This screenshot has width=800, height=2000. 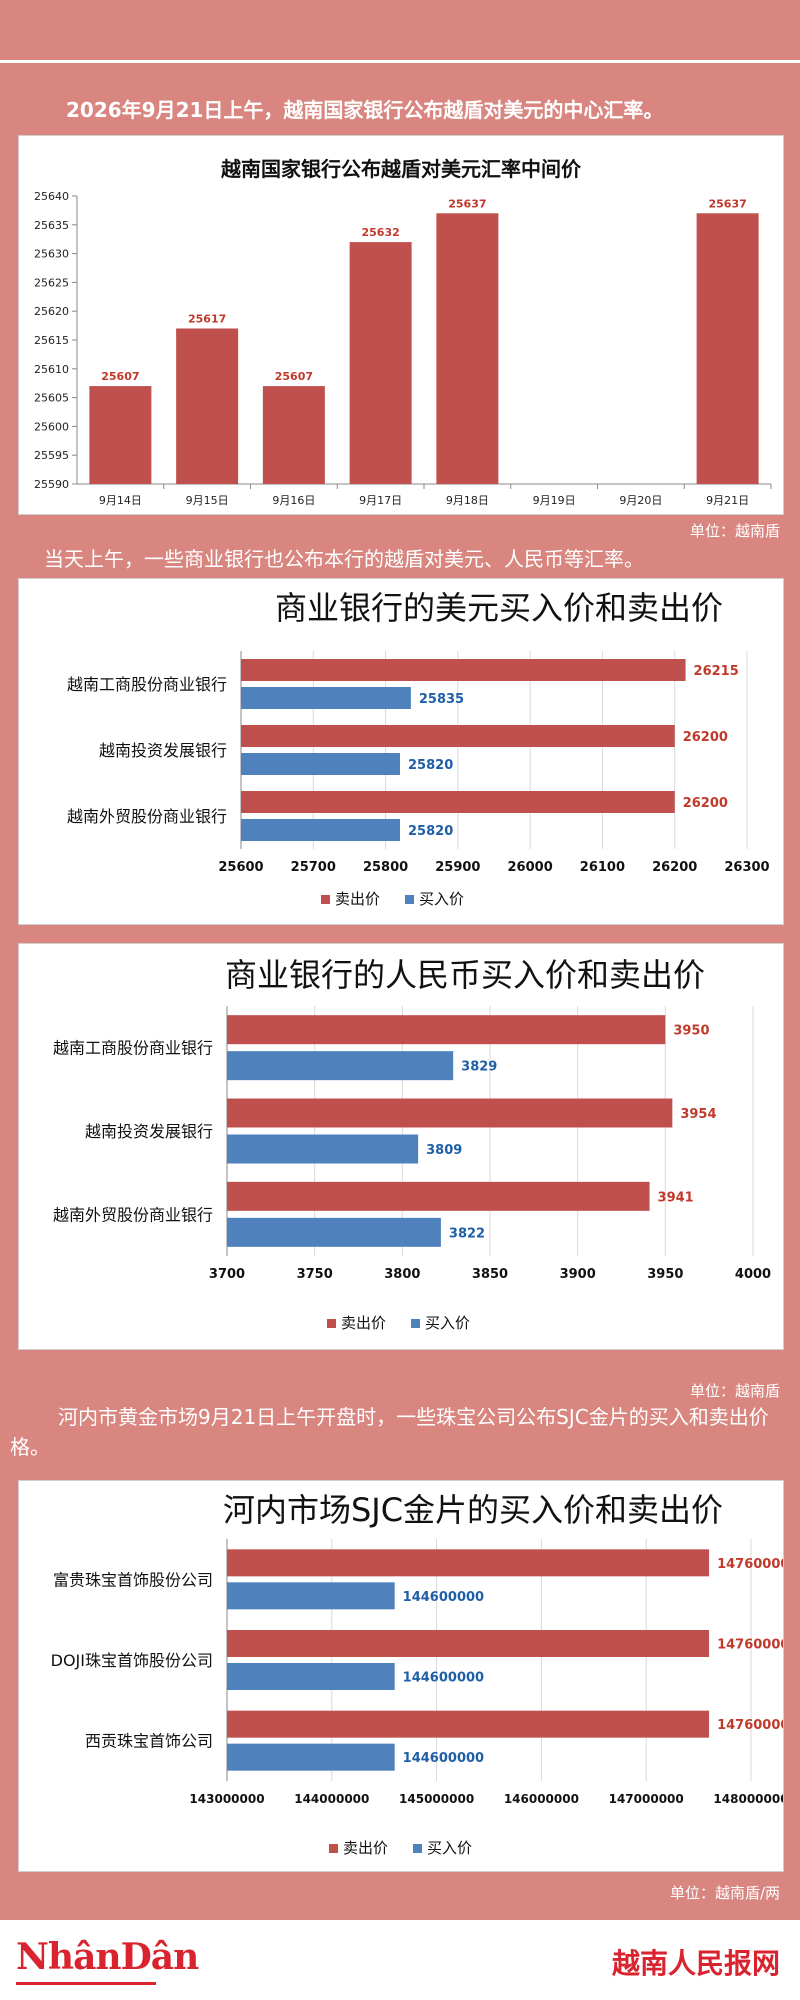 I want to click on x-tick-label: 26300, so click(x=746, y=867).